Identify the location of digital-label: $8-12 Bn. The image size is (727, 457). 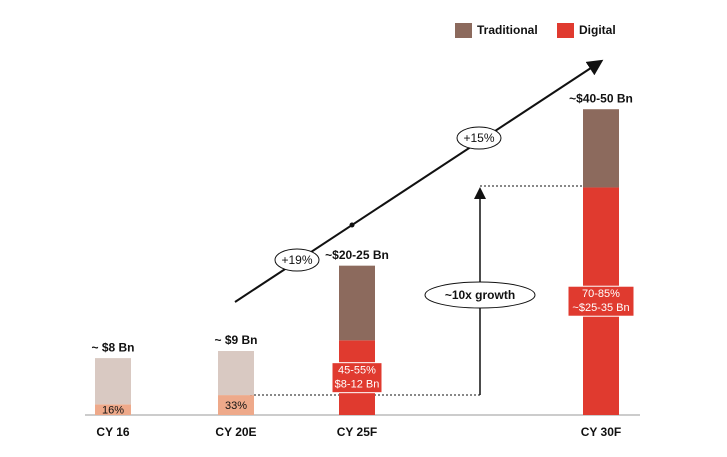
(357, 385).